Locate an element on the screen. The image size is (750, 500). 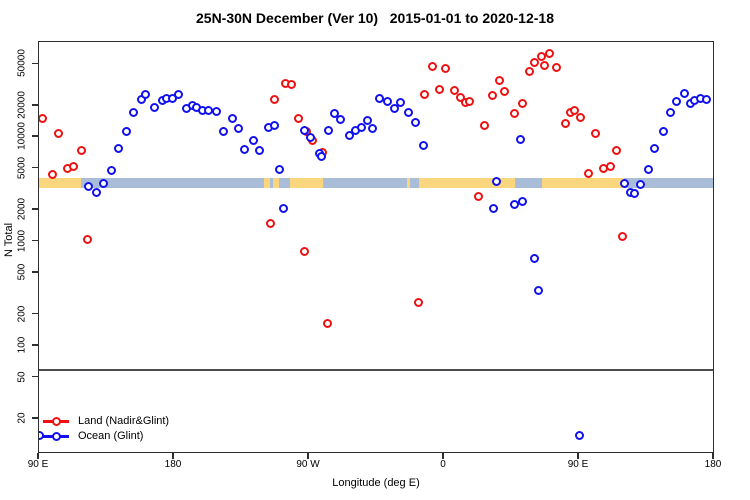
y-tick-label: 50000 is located at coordinates (22, 63).